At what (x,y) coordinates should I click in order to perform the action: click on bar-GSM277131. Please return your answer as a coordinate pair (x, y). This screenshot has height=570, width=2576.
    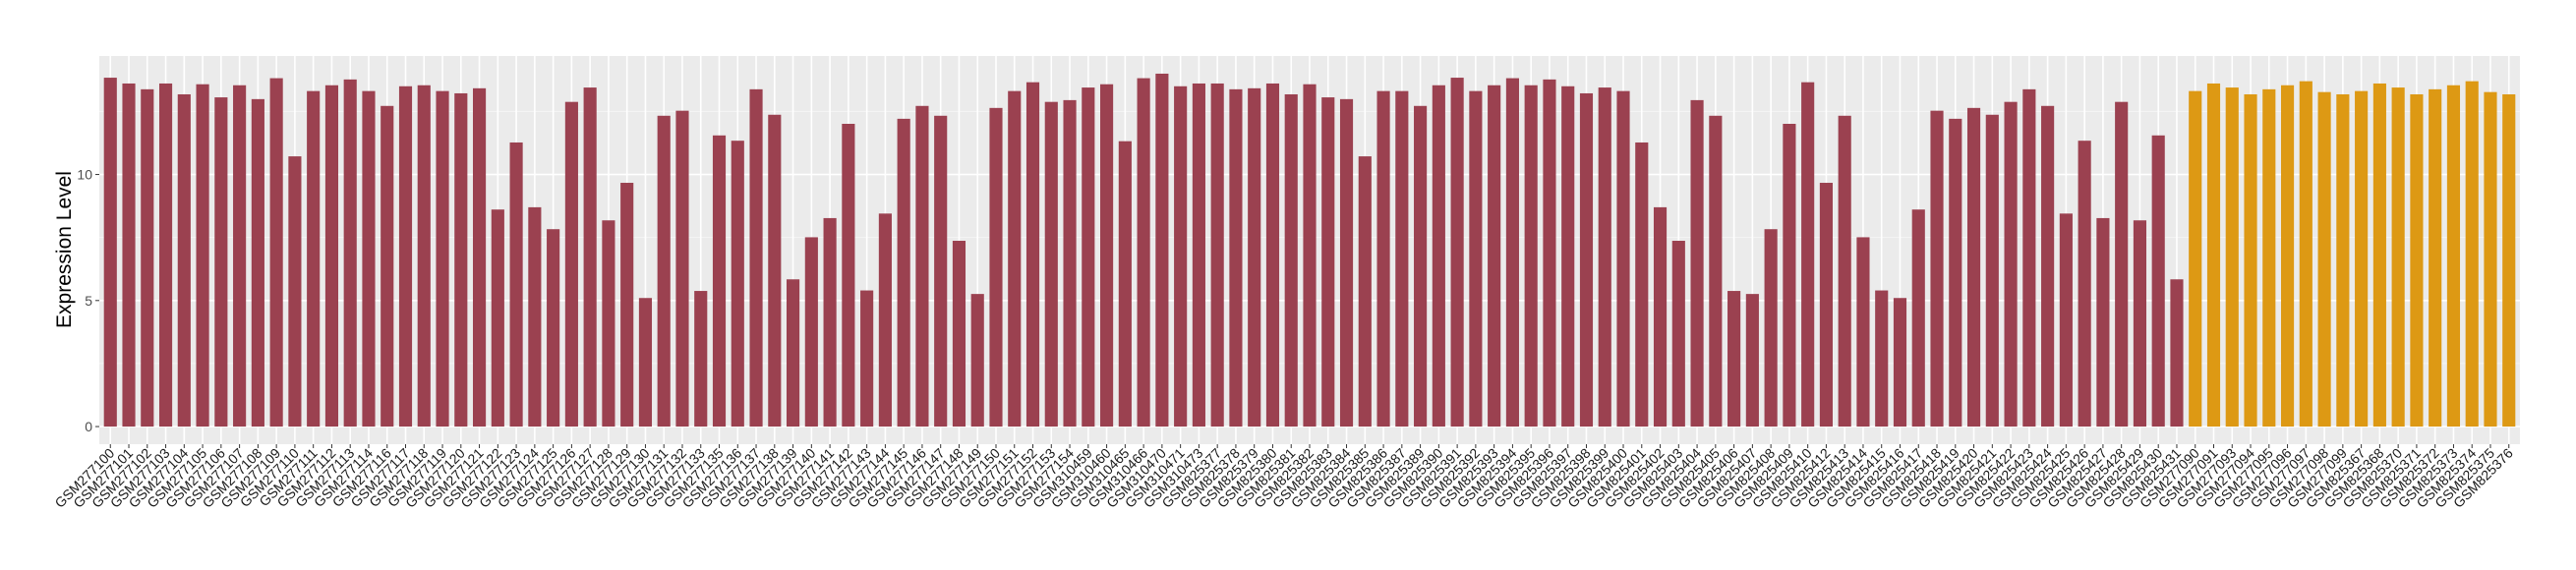
    Looking at the image, I should click on (664, 271).